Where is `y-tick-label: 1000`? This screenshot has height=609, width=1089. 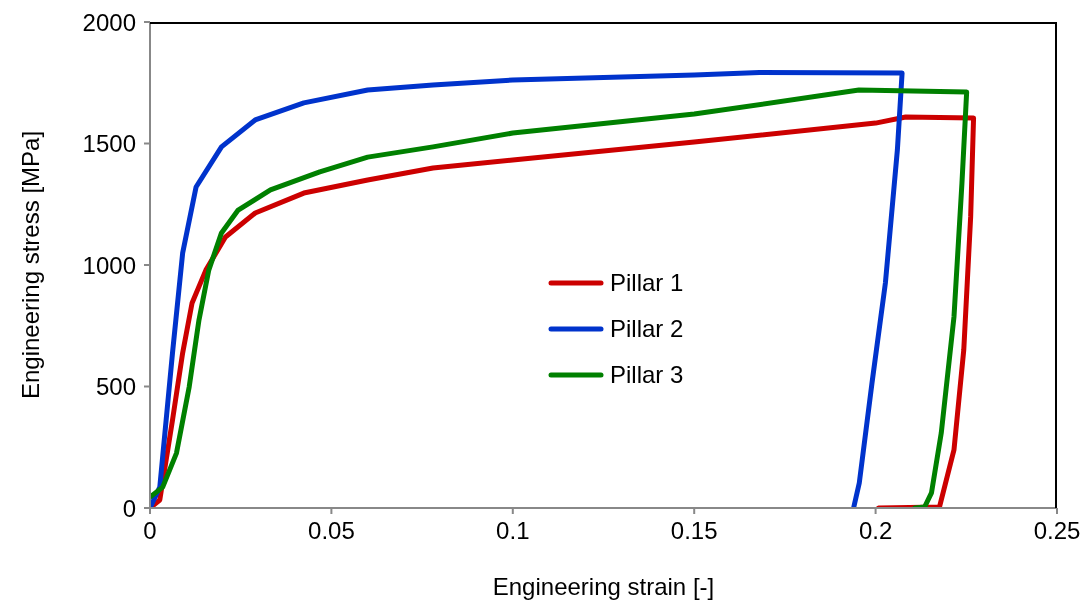 y-tick-label: 1000 is located at coordinates (109, 265).